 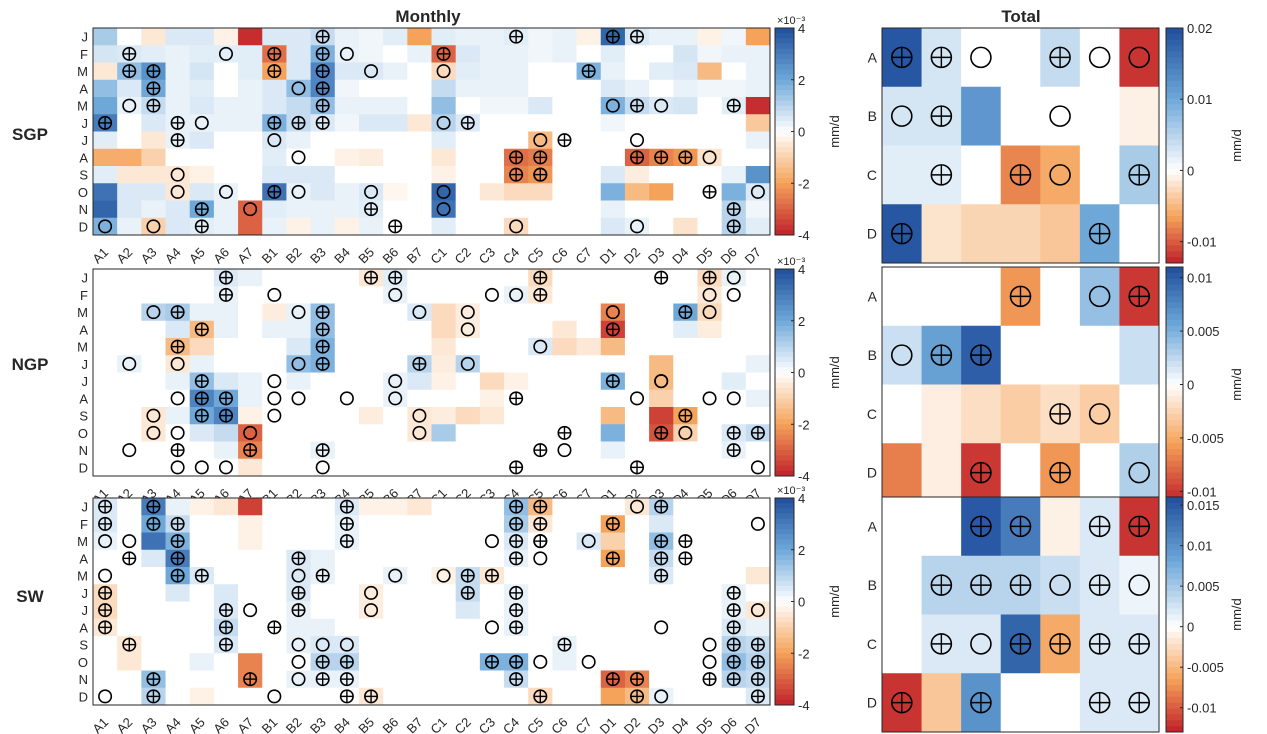 I want to click on sgp-monthly-xtick: C4, so click(x=511, y=256).